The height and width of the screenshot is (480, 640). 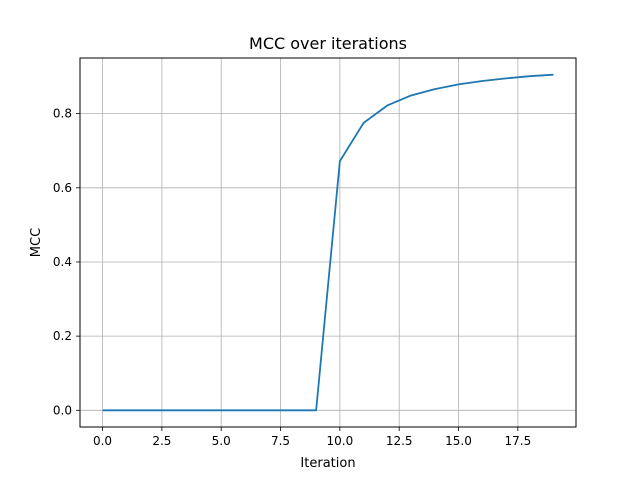 What do you see at coordinates (340, 441) in the screenshot?
I see `x-tick-label: 10.0` at bounding box center [340, 441].